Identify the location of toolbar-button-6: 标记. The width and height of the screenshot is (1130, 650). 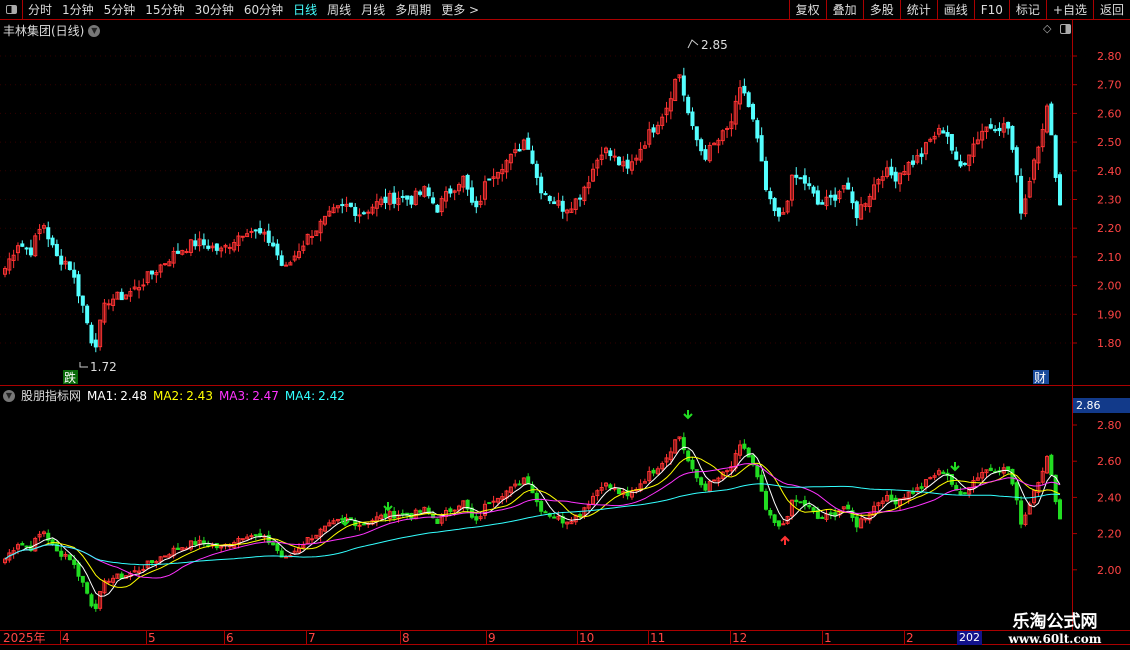
(1027, 10).